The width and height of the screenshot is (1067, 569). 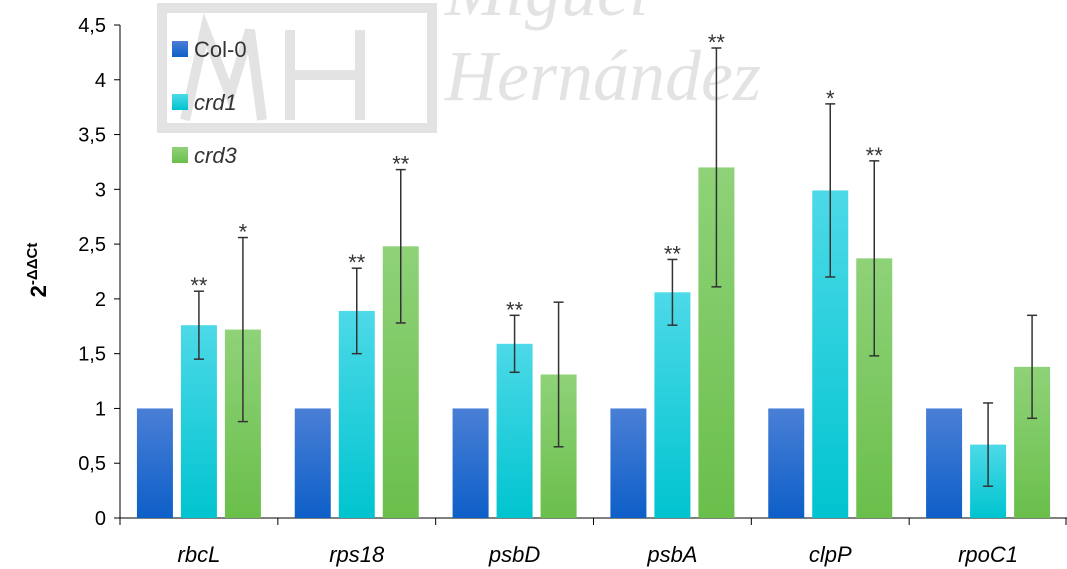 What do you see at coordinates (100, 519) in the screenshot?
I see `y-tick-label: 0` at bounding box center [100, 519].